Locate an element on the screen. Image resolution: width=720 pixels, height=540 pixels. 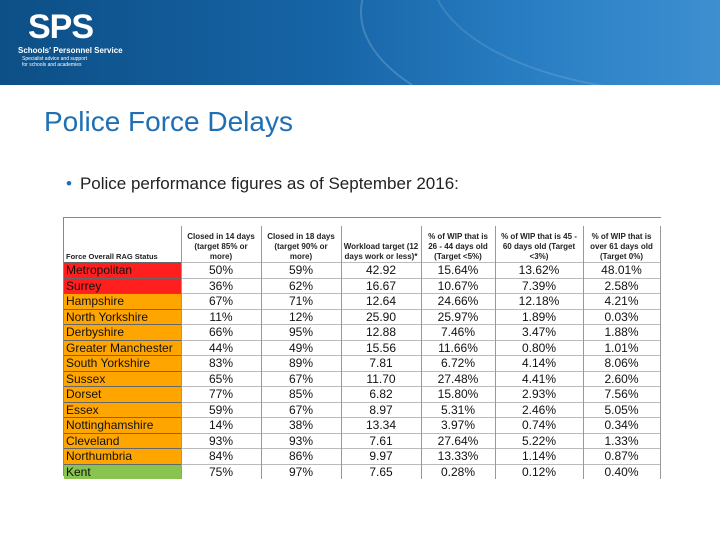
force-name-cell: Metropolitan is located at coordinates (123, 270).